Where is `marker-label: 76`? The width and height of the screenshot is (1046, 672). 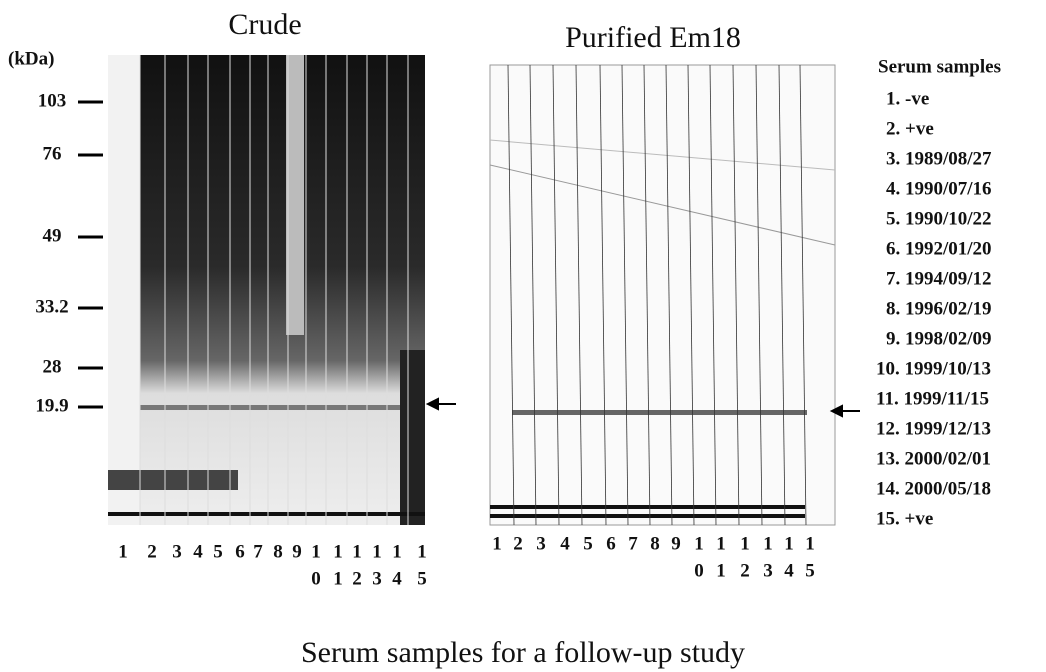
marker-label: 76 is located at coordinates (52, 153).